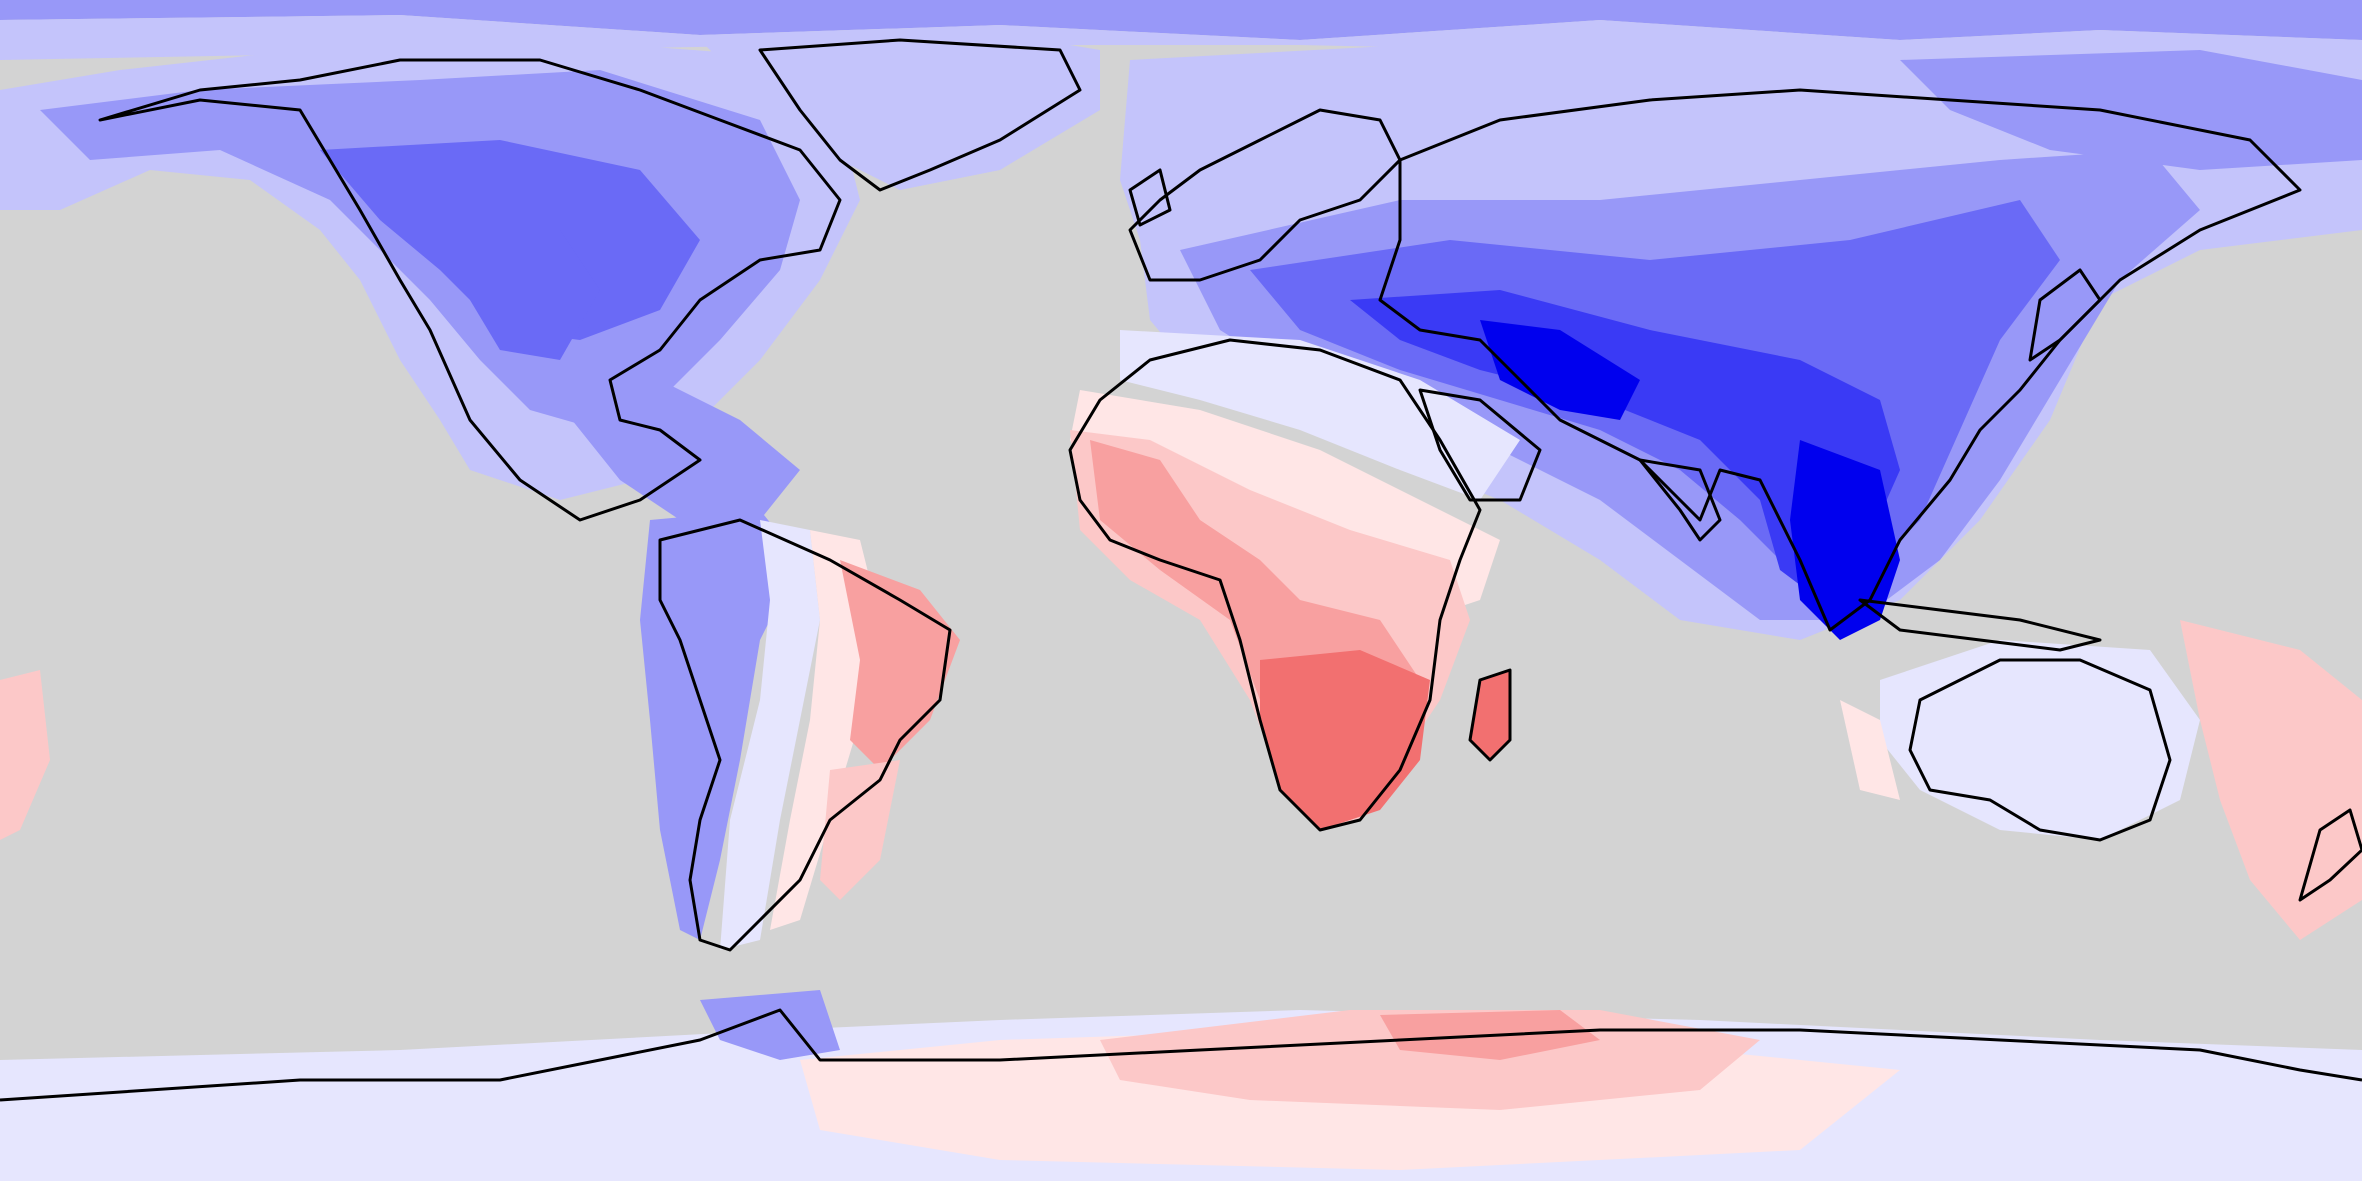 The width and height of the screenshot is (2362, 1181). What do you see at coordinates (2330, 855) in the screenshot?
I see `new-zealand-coastline` at bounding box center [2330, 855].